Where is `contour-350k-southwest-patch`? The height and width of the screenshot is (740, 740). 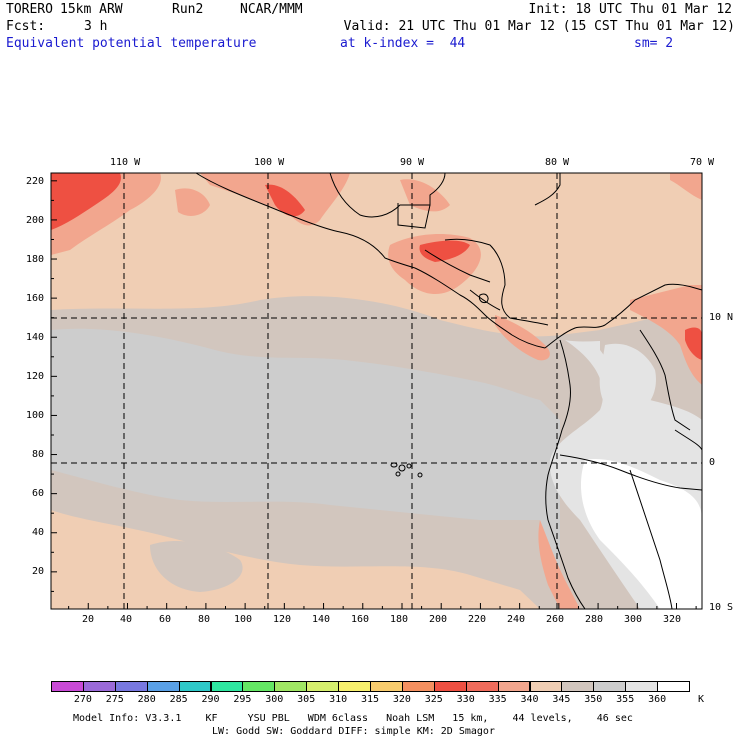
contour-350k-southwest-patch is located at coordinates (196, 566).